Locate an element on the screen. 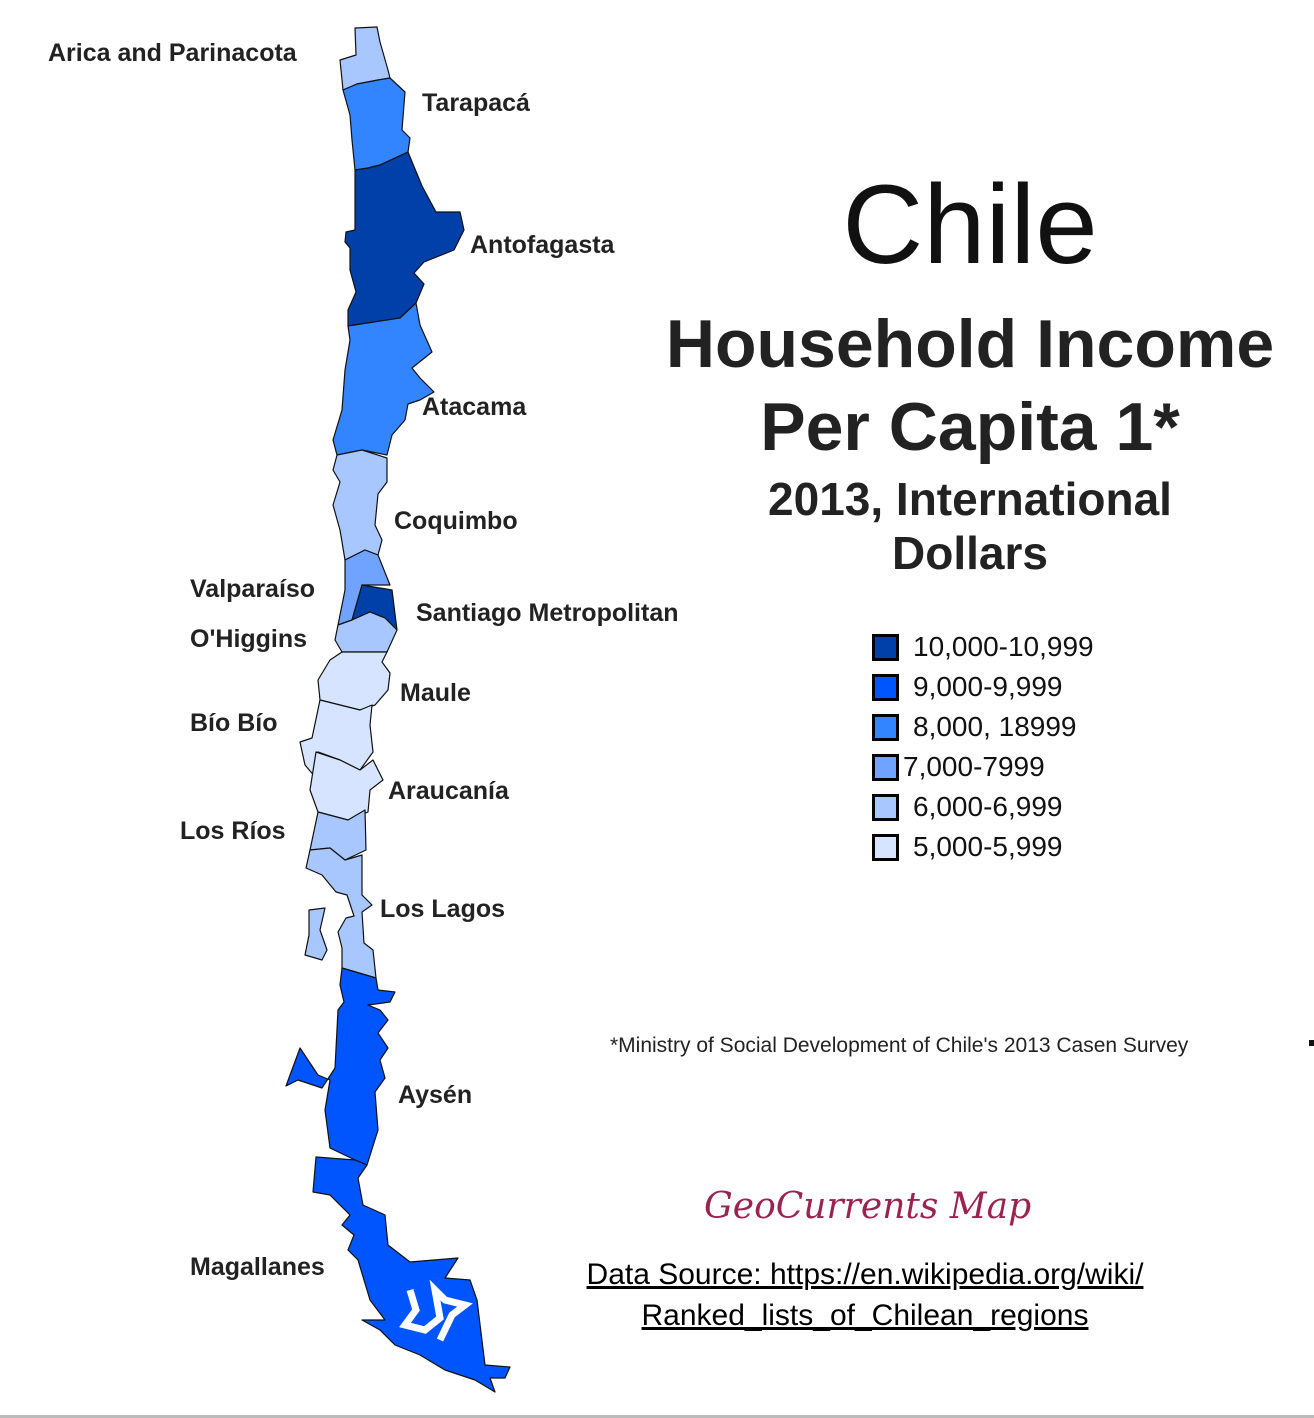 Image resolution: width=1314 pixels, height=1418 pixels. legend-label: 6,000-6,999 is located at coordinates (988, 806).